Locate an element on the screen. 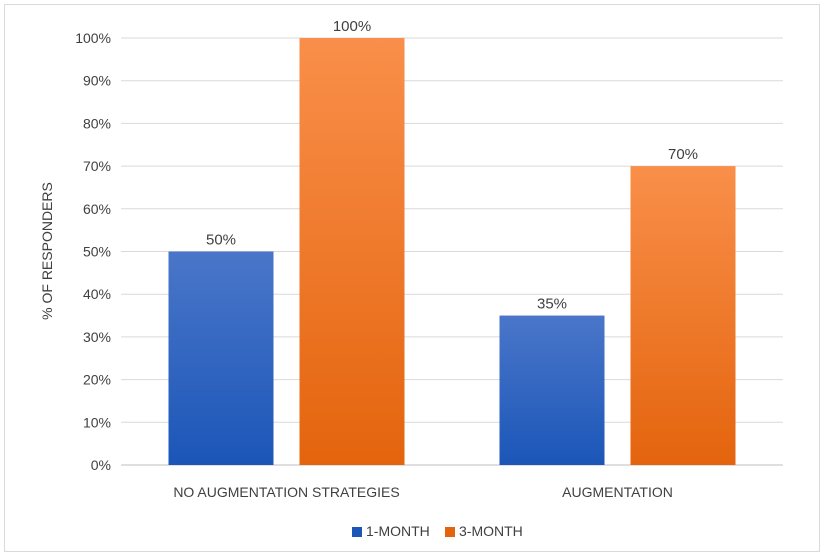 This screenshot has width=826, height=558. y-tick-label: 80% is located at coordinates (97, 123).